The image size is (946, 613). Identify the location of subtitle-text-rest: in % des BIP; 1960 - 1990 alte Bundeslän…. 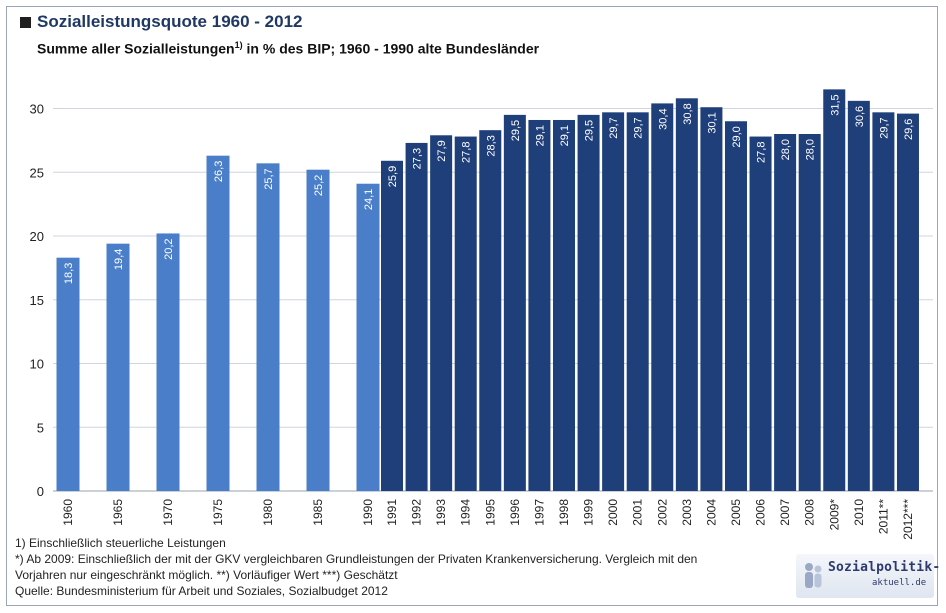
(391, 48).